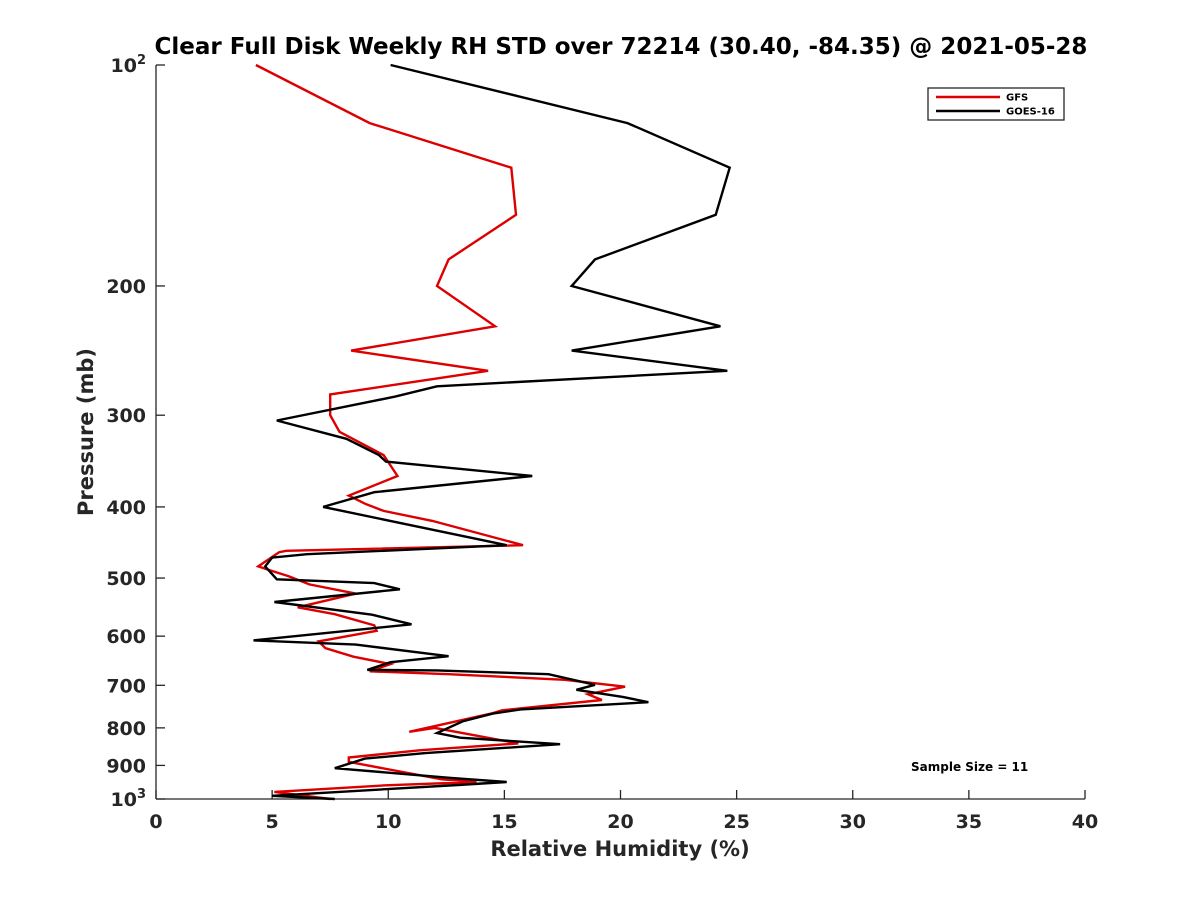  What do you see at coordinates (619, 849) in the screenshot?
I see `x-axis-label: Relative Humidity (%)` at bounding box center [619, 849].